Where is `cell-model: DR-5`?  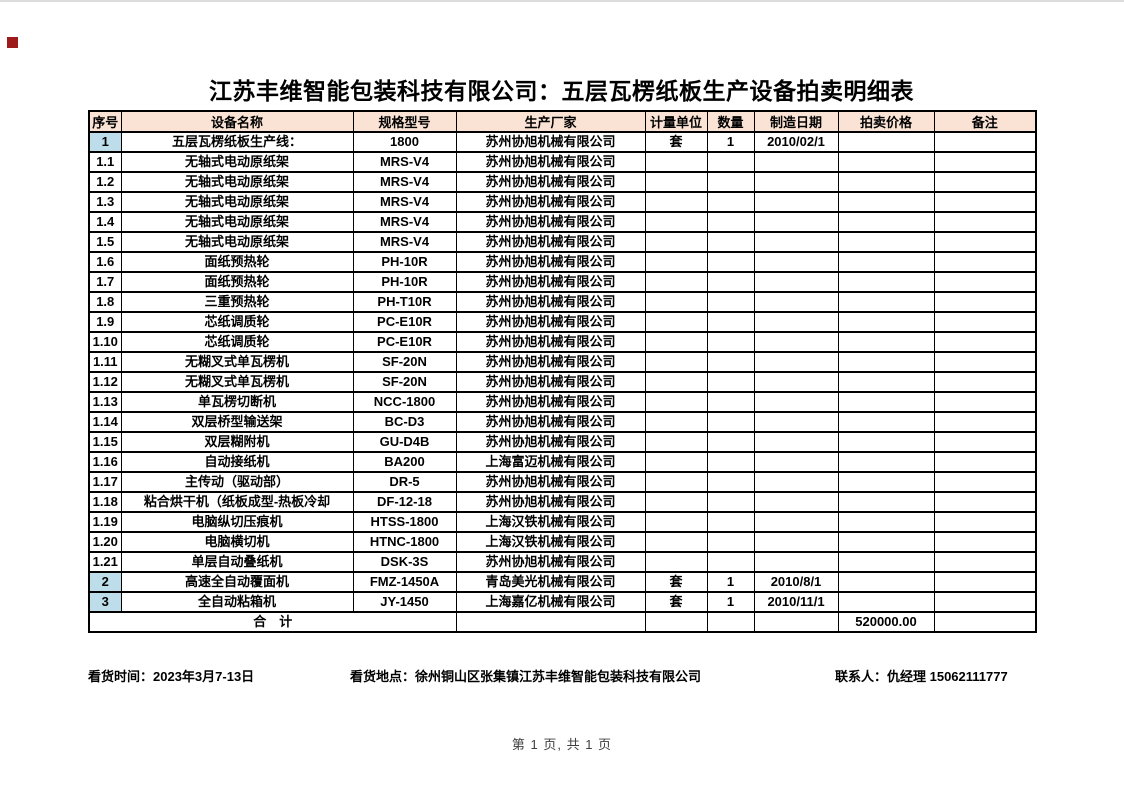
cell-model: DR-5 is located at coordinates (404, 482).